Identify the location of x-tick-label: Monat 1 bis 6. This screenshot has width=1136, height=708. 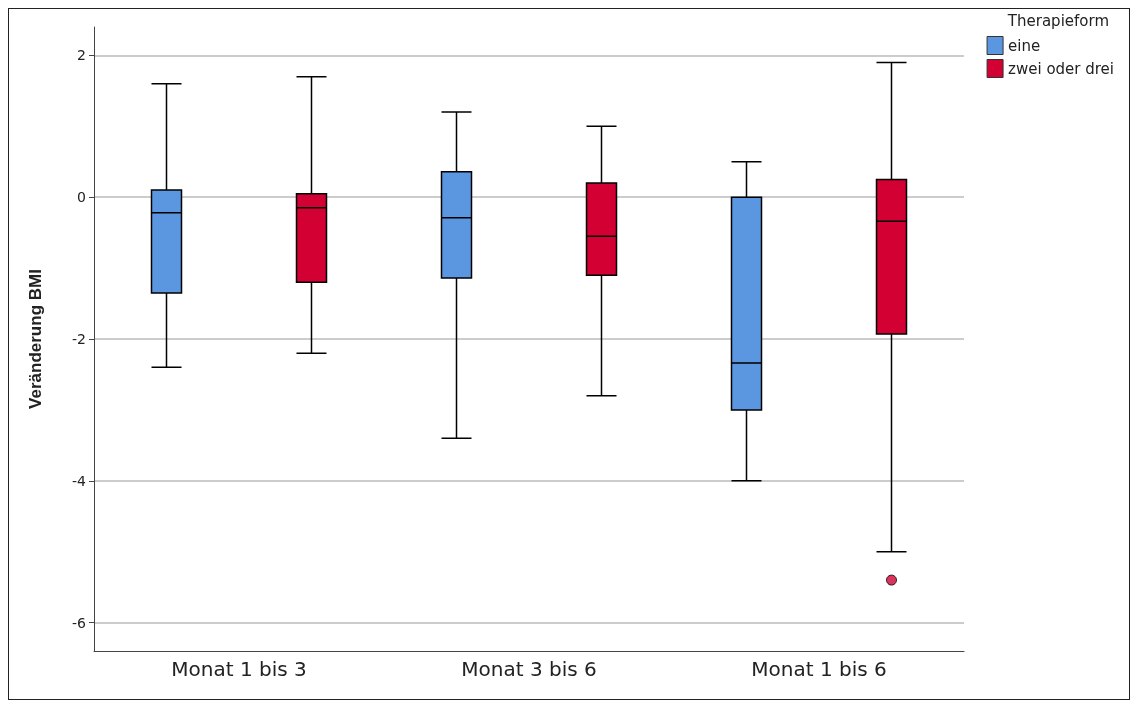
(819, 669).